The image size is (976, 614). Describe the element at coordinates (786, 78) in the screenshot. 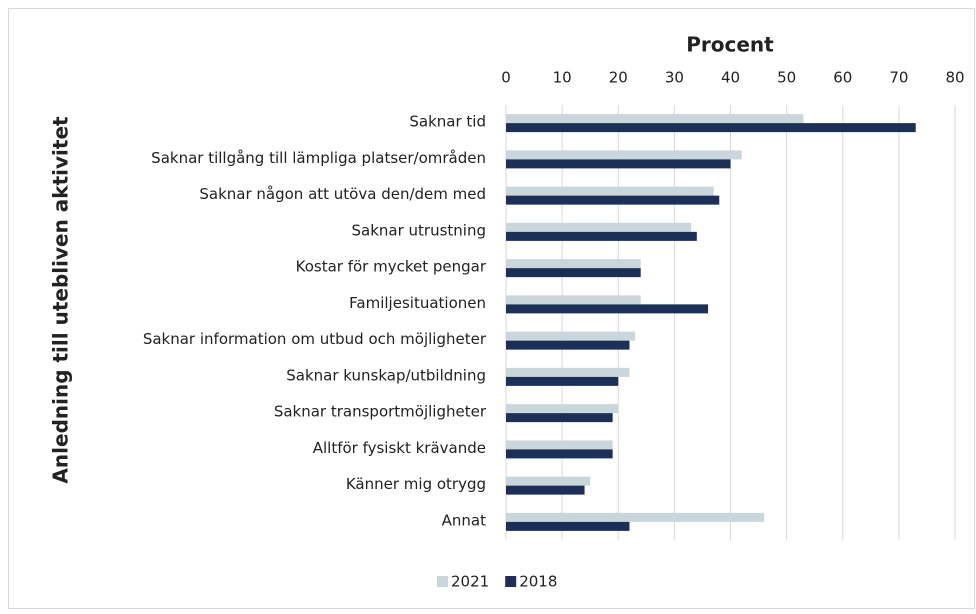

I see `x-tick-label: 50` at that location.